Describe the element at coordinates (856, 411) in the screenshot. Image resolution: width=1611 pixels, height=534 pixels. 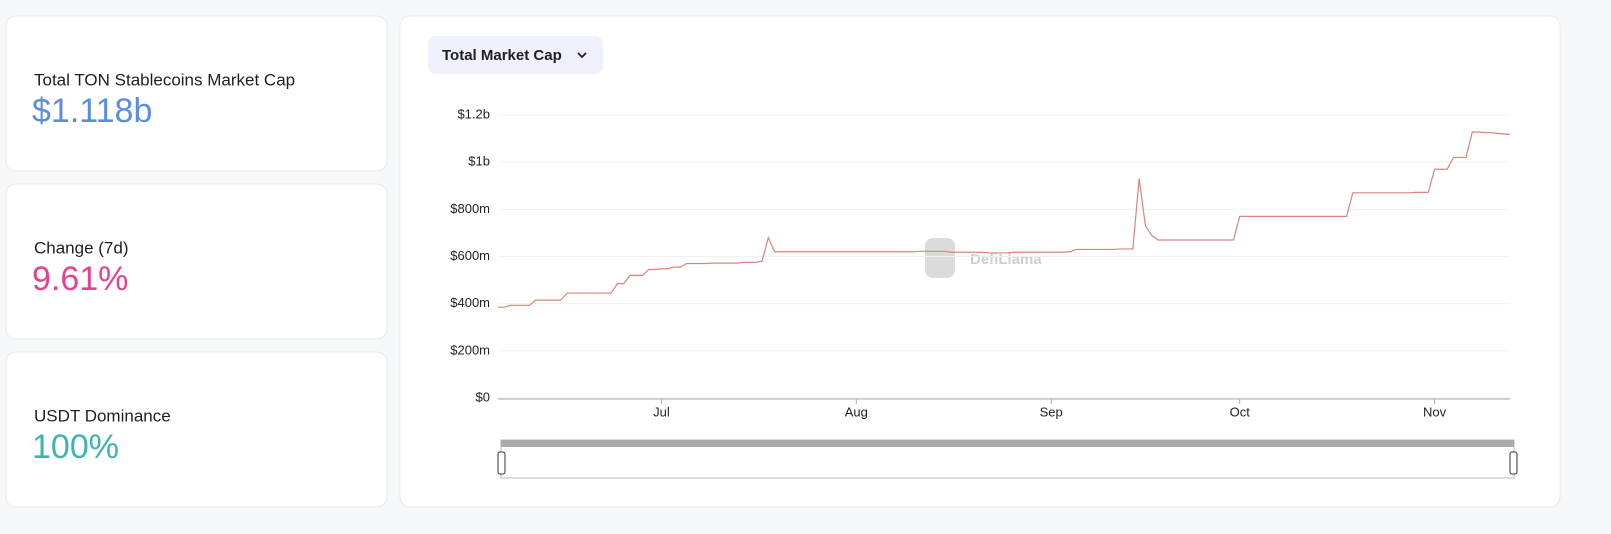
I see `x-tick-label: Aug` at that location.